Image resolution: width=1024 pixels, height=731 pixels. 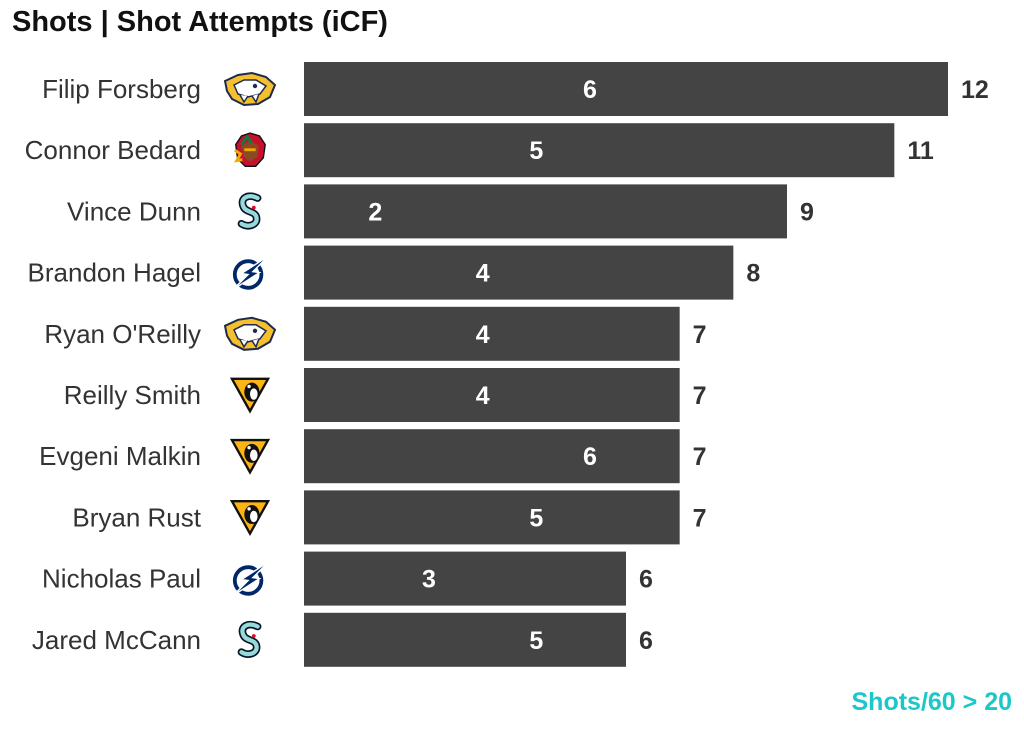 What do you see at coordinates (375, 212) in the screenshot?
I see `shots-value-label: 2` at bounding box center [375, 212].